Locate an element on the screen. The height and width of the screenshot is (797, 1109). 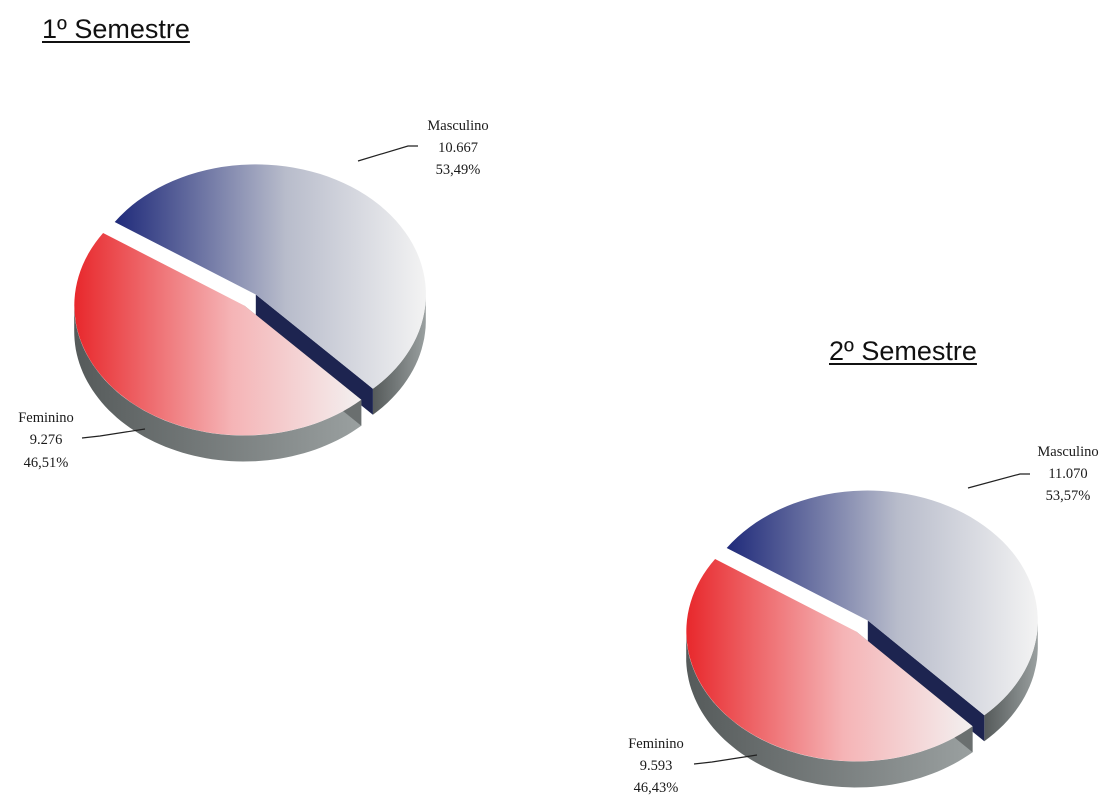
chart-1-label-masculino: Masculino is located at coordinates (457, 126).